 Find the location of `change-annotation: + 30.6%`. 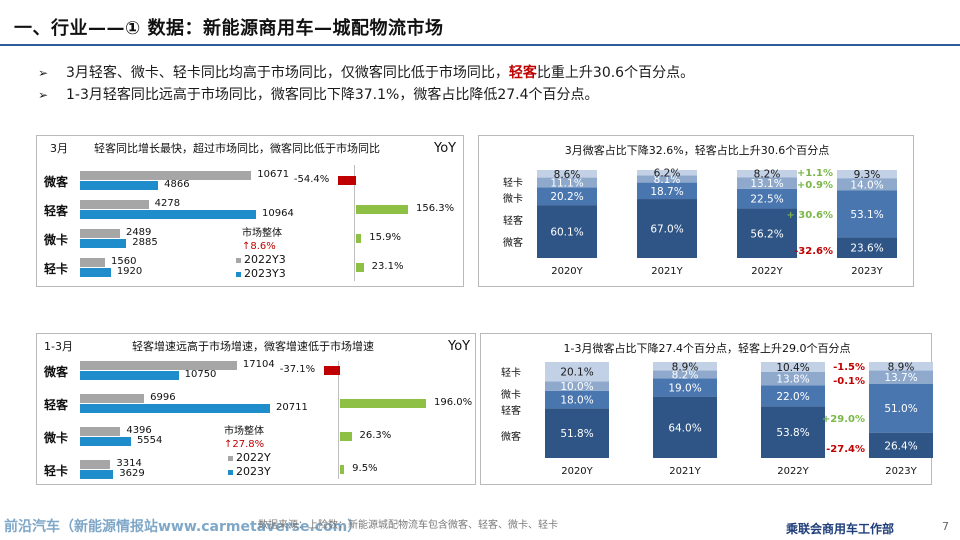

change-annotation: + 30.6% is located at coordinates (809, 215).